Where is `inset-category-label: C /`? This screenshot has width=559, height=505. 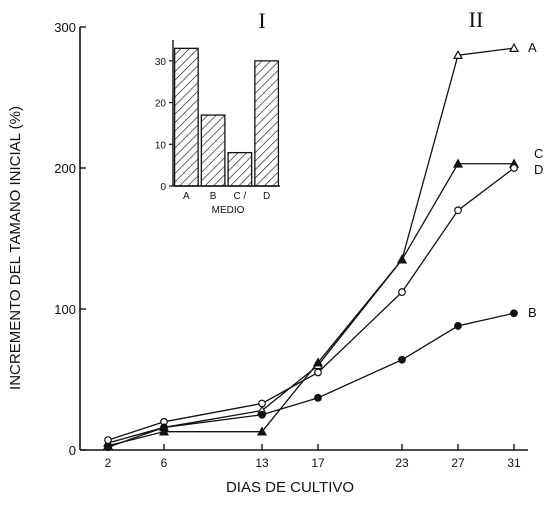 inset-category-label: C / is located at coordinates (239, 196).